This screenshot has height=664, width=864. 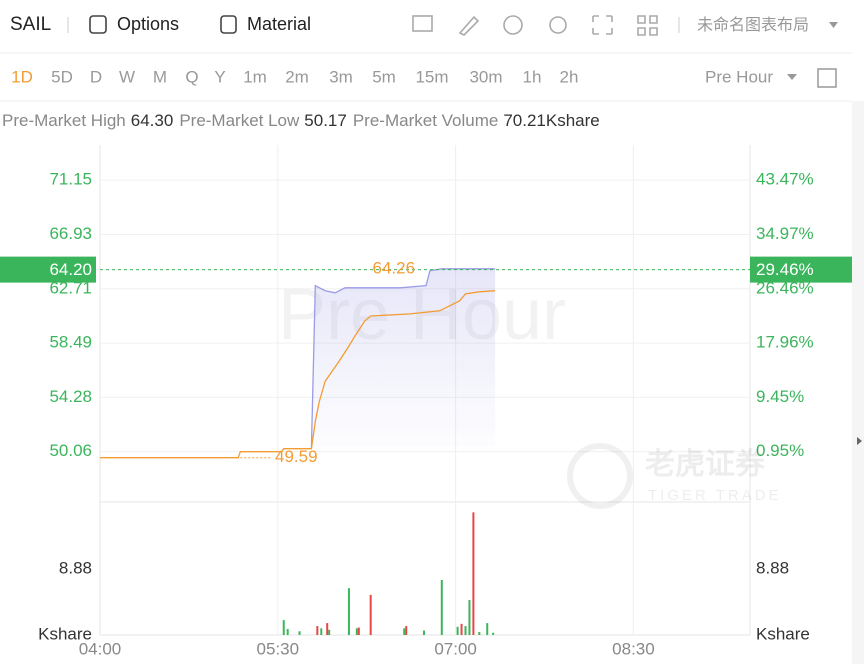 What do you see at coordinates (551, 120) in the screenshot?
I see `stat-value: 70.21Kshare` at bounding box center [551, 120].